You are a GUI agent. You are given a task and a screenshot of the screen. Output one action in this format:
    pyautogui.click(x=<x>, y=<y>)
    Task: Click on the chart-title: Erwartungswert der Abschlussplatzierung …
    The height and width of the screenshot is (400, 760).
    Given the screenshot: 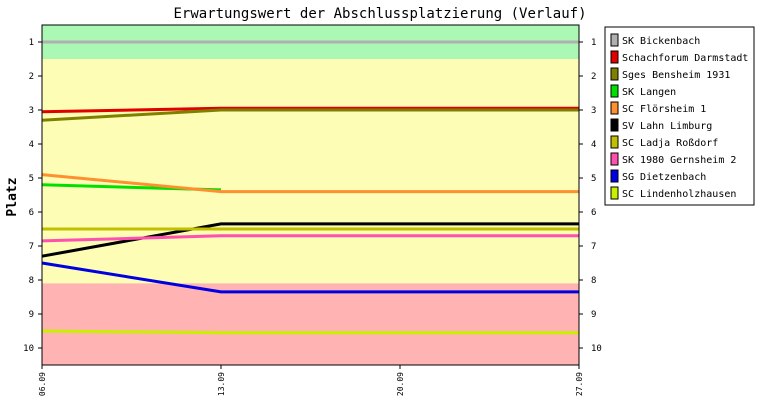 What is the action you would take?
    pyautogui.click(x=379, y=14)
    